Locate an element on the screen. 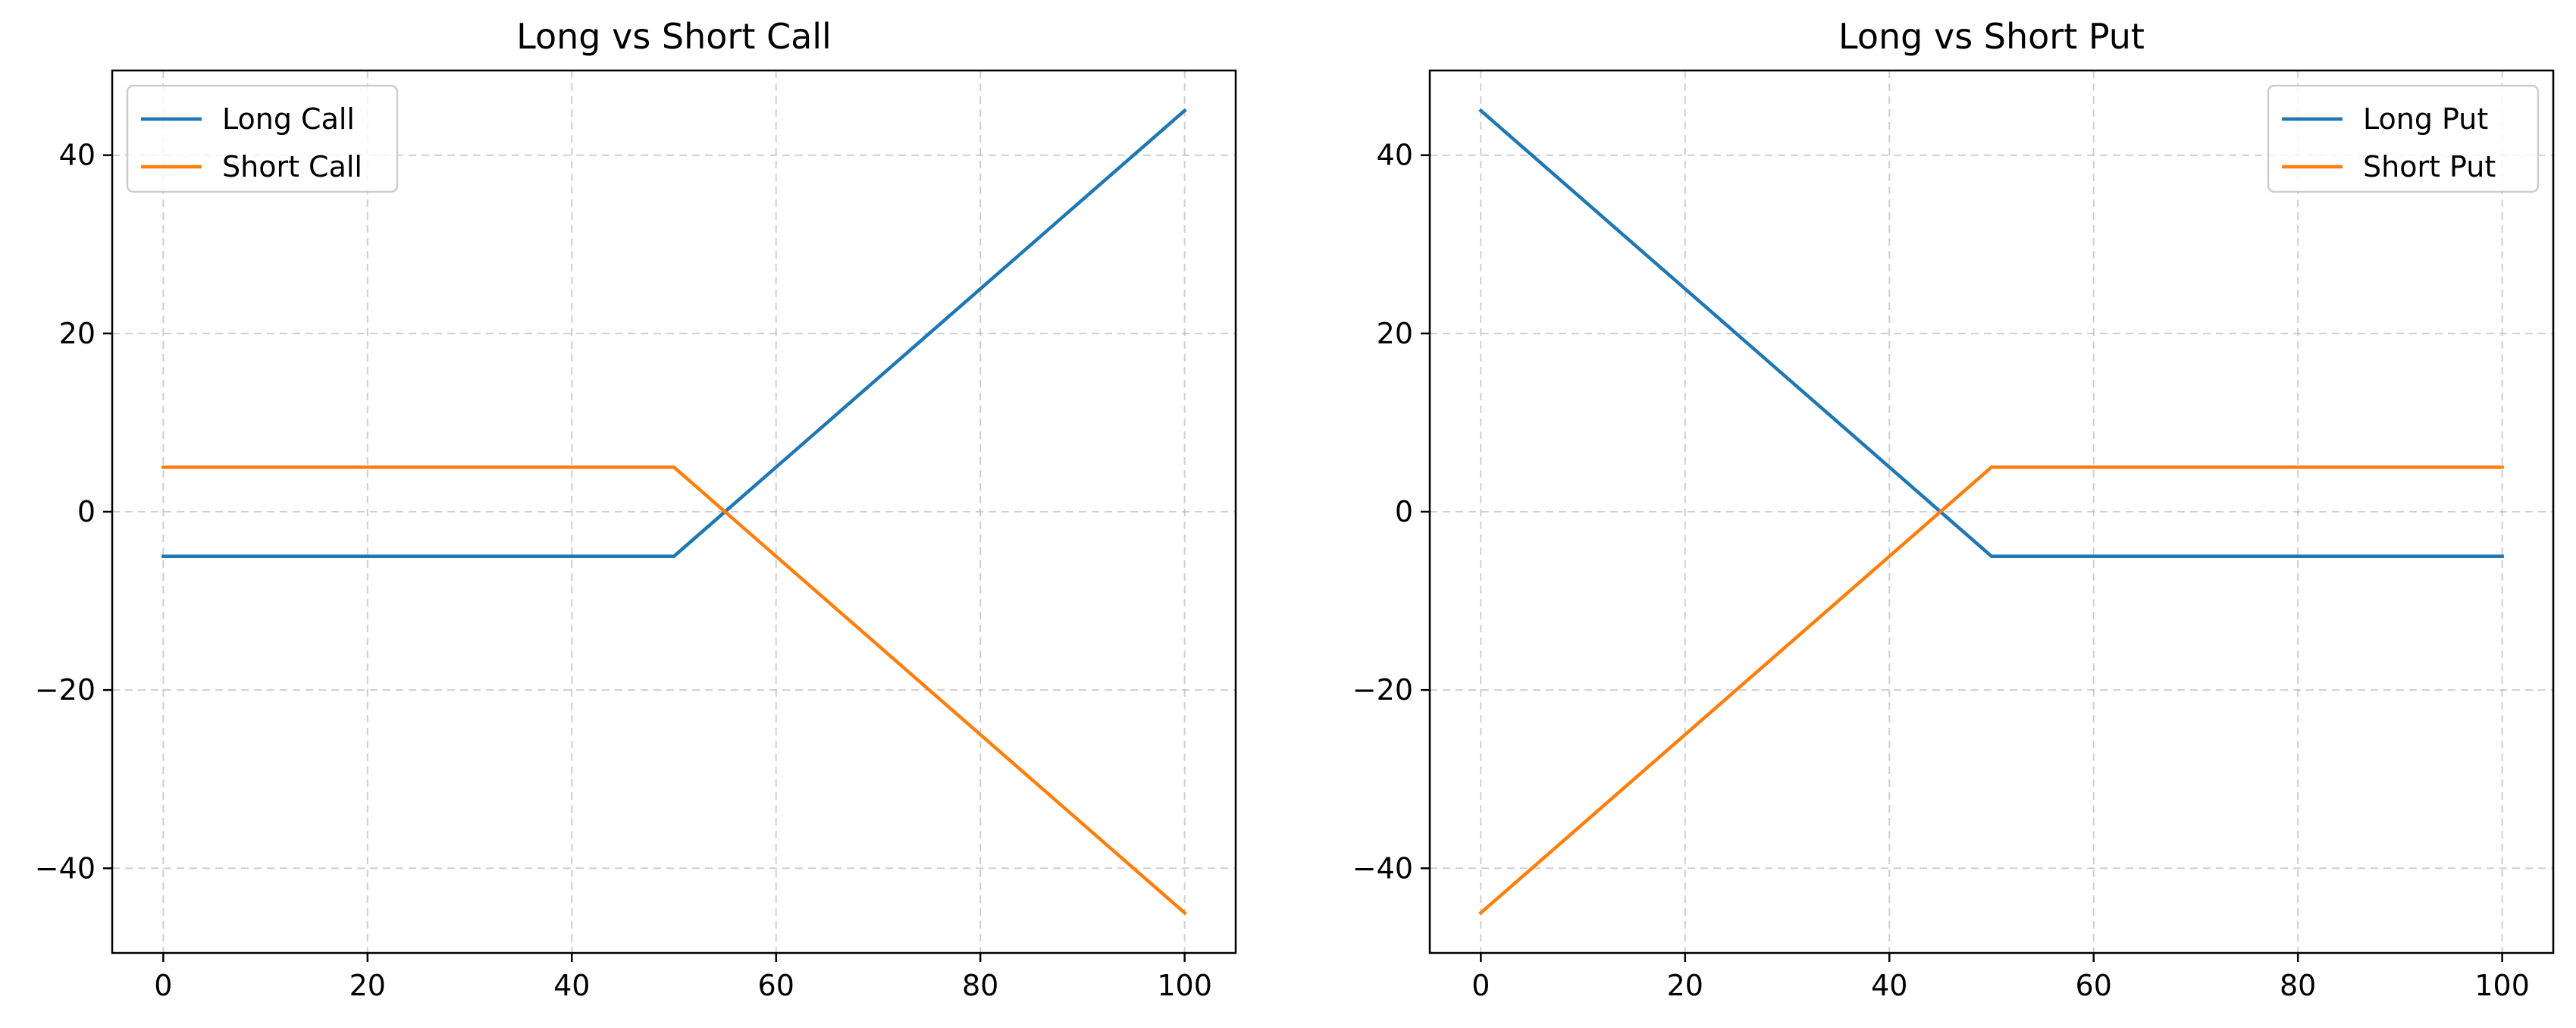  legend-label: Long Put is located at coordinates (2425, 119).